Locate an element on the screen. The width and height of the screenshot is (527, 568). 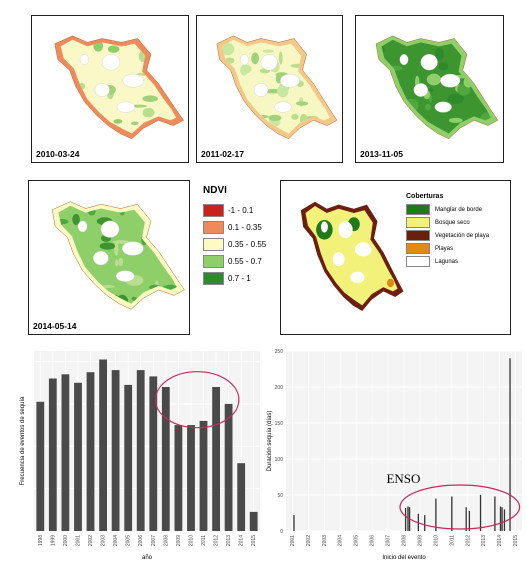
bar-2015 is located at coordinates (253, 521).